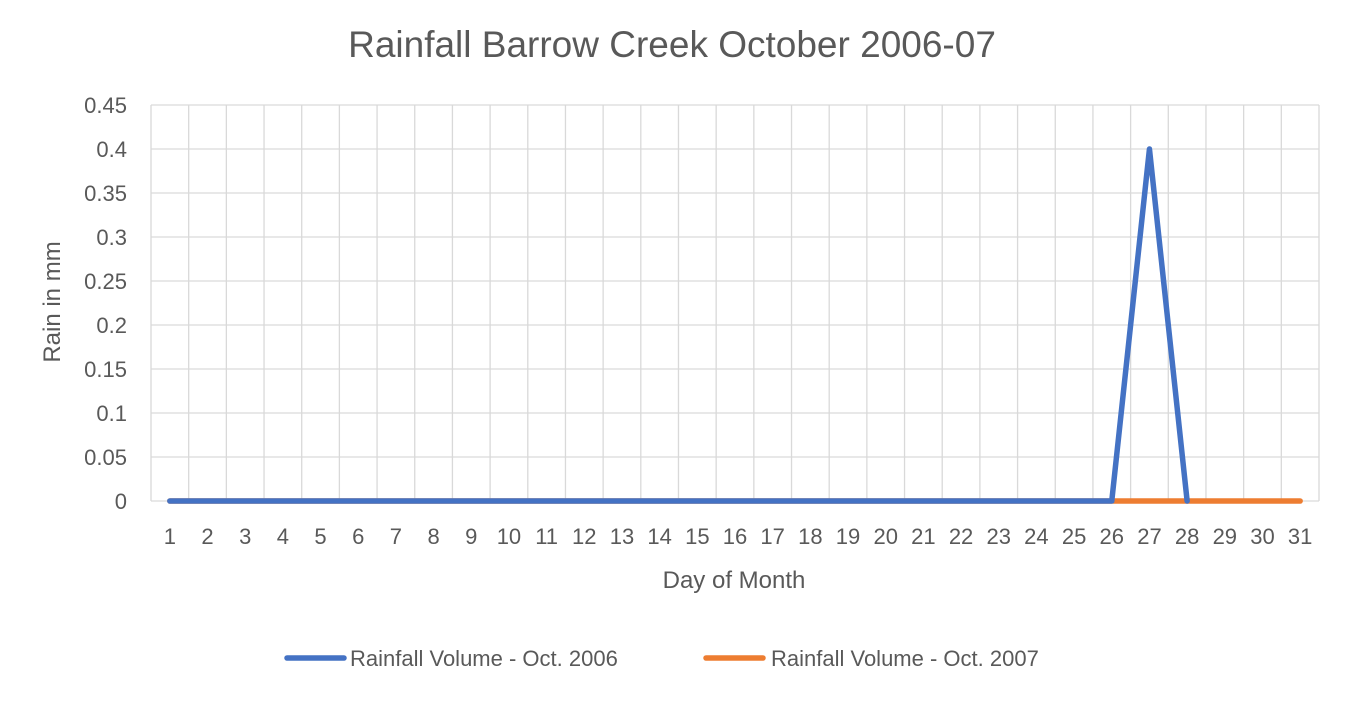 This screenshot has width=1351, height=706. Describe the element at coordinates (105, 105) in the screenshot. I see `y-tick-label: 0.45` at that location.